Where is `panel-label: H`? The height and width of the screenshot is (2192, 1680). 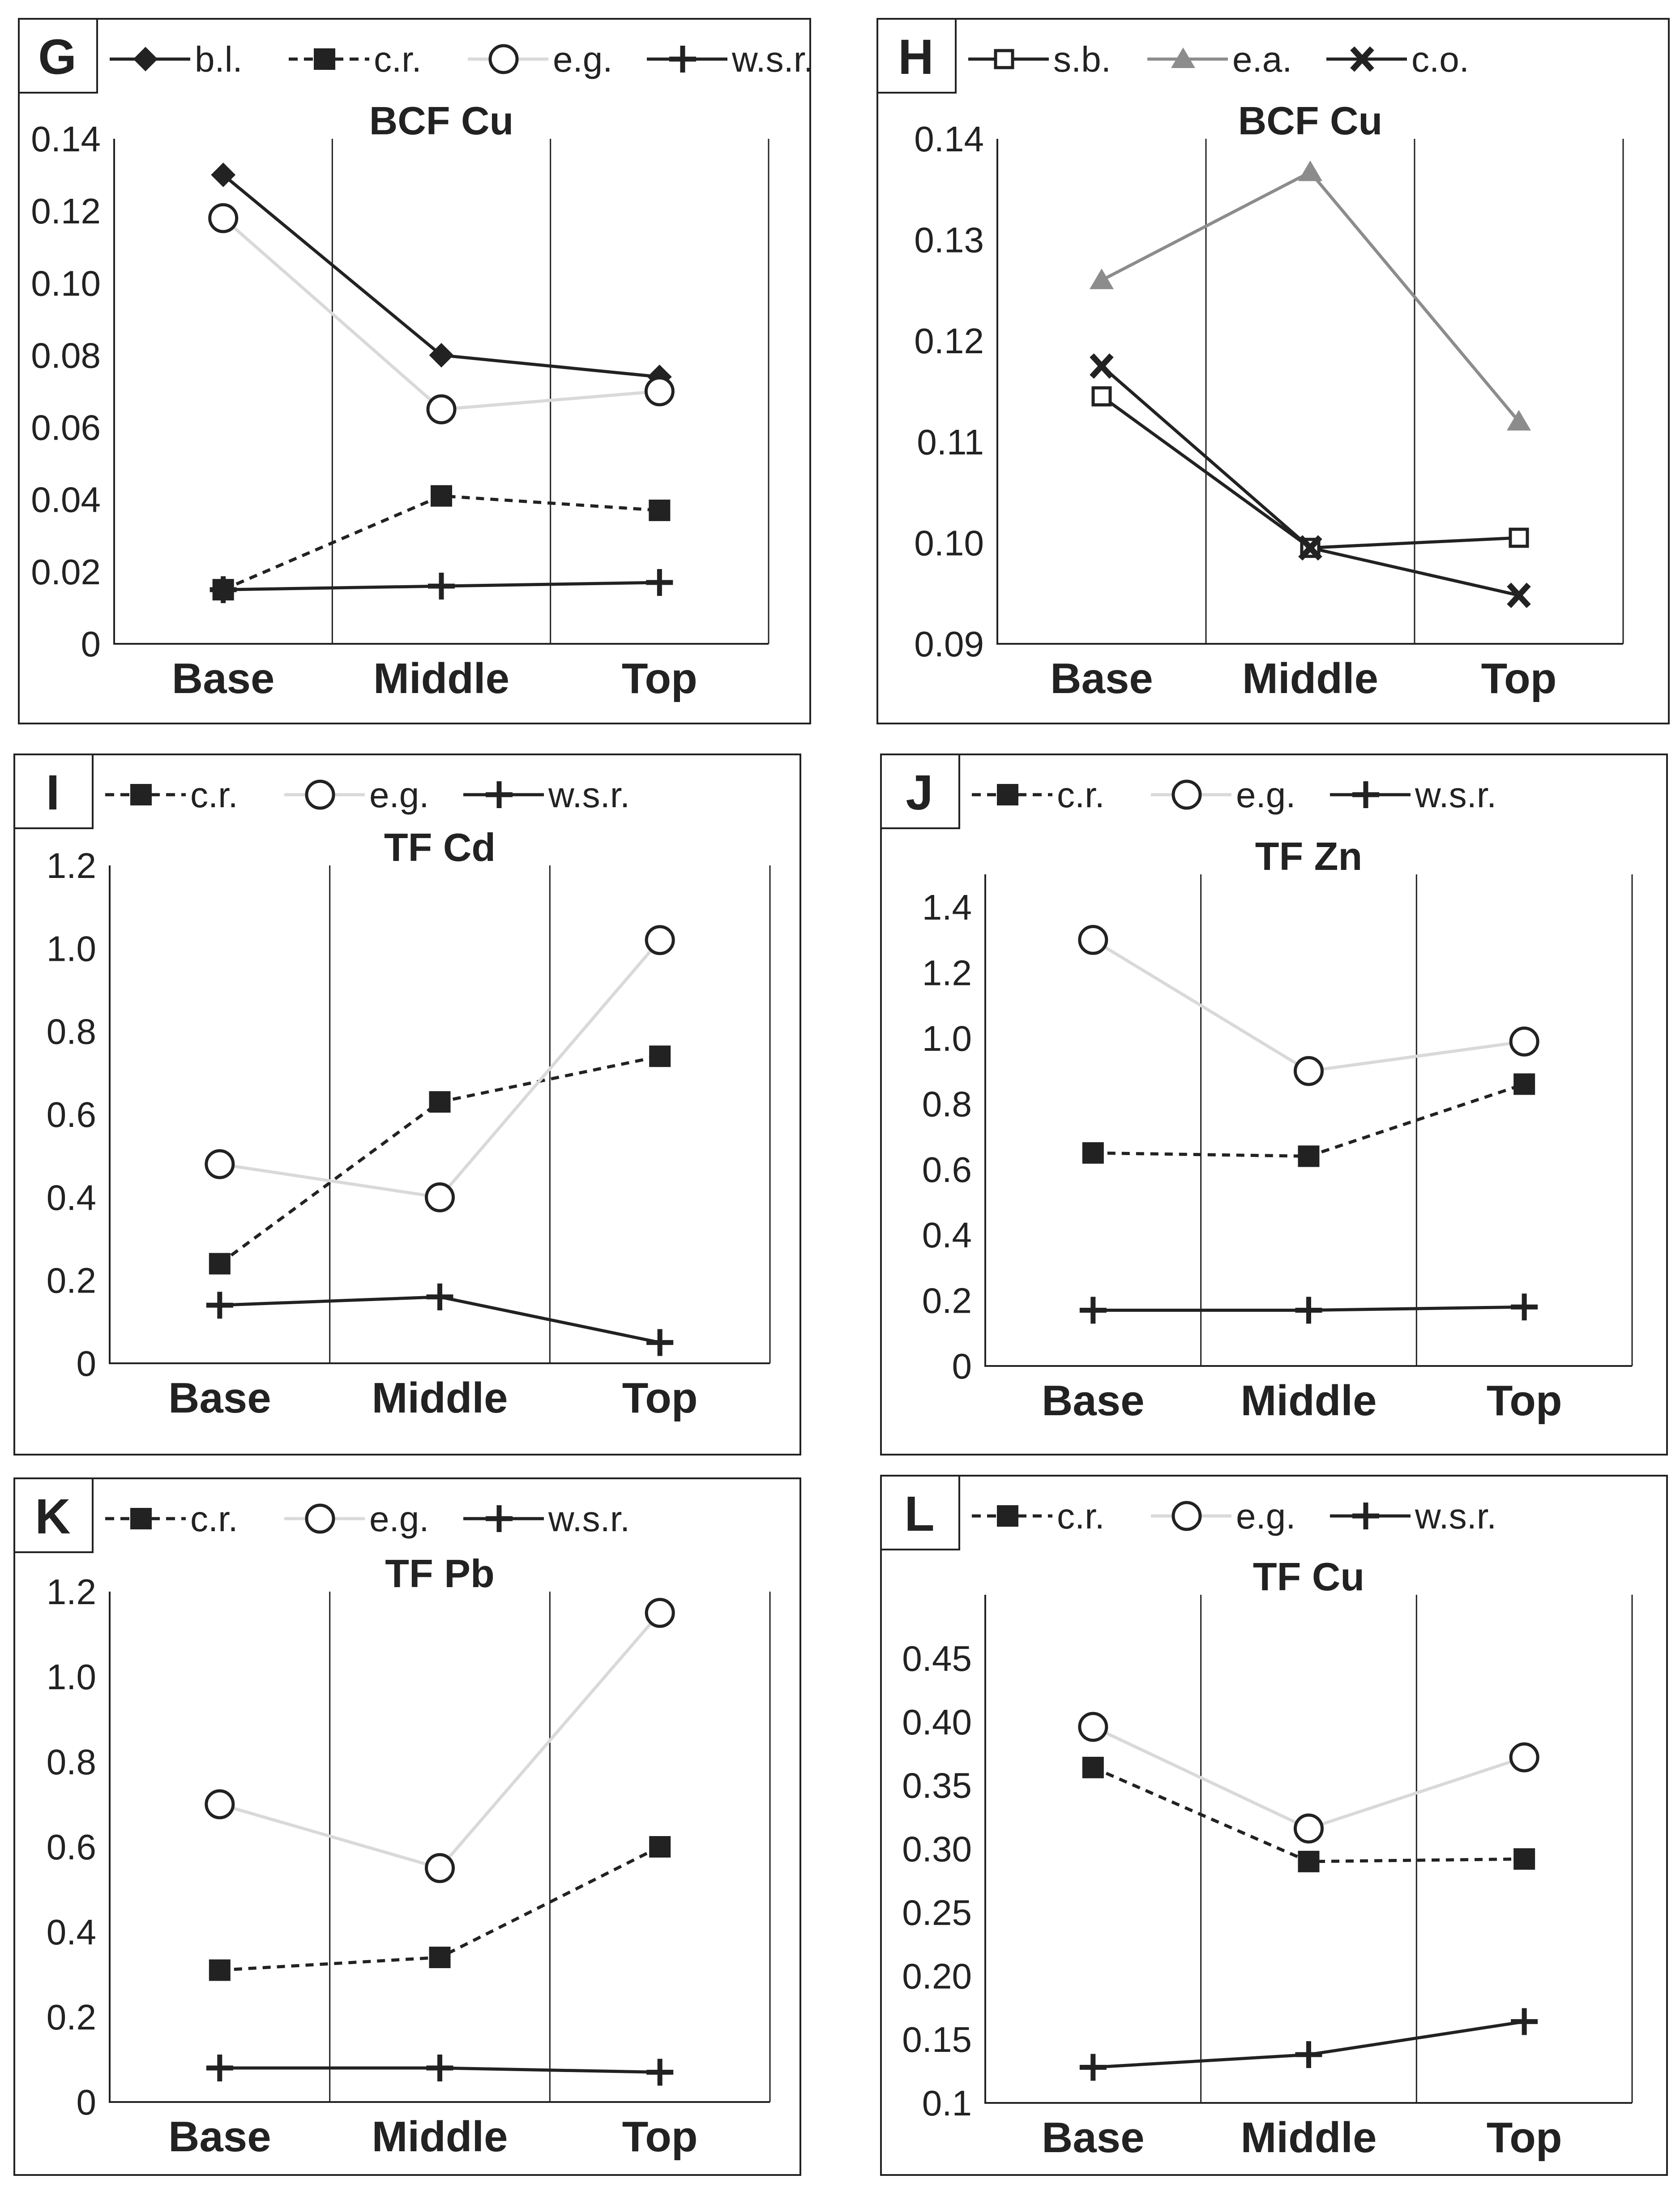 panel-label: H is located at coordinates (915, 57).